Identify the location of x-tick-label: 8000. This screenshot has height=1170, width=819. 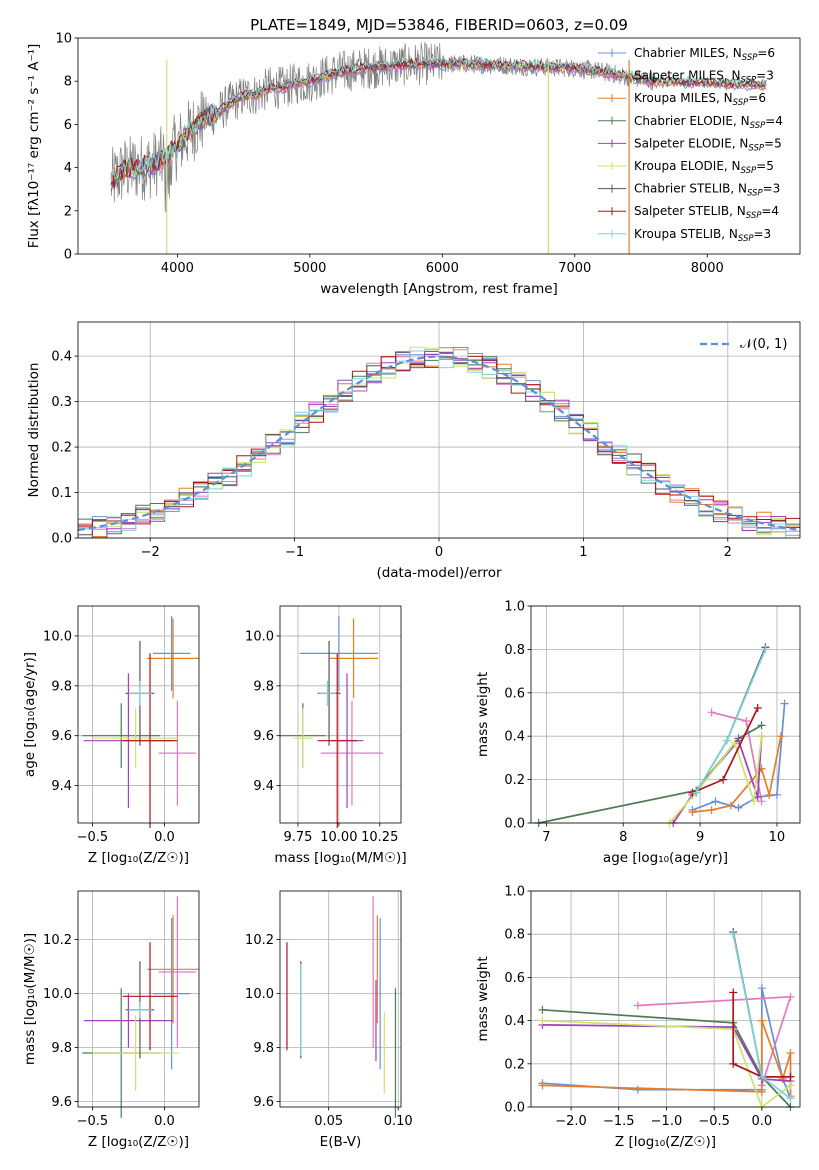
(707, 268).